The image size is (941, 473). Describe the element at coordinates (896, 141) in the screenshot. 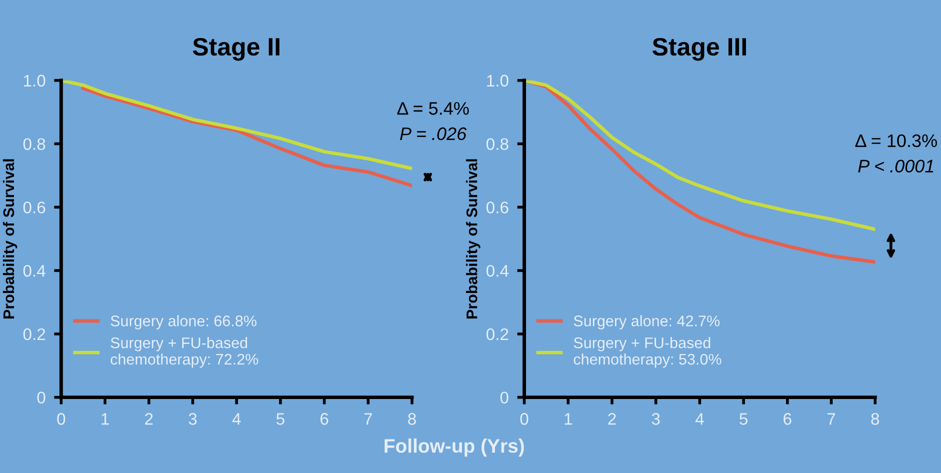

I see `annotation: Δ = 10.3%` at that location.